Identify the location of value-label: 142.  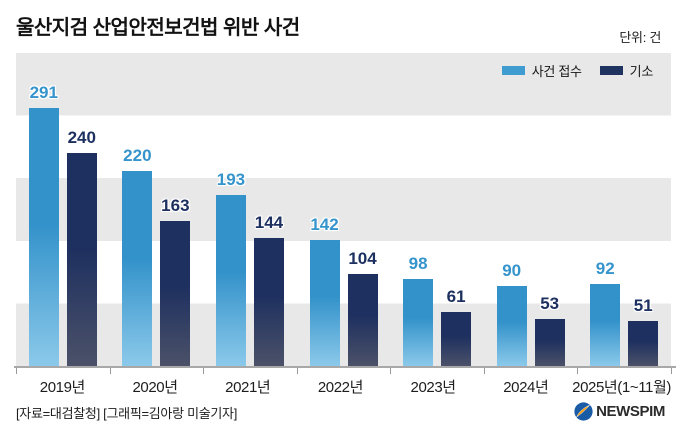
(324, 224).